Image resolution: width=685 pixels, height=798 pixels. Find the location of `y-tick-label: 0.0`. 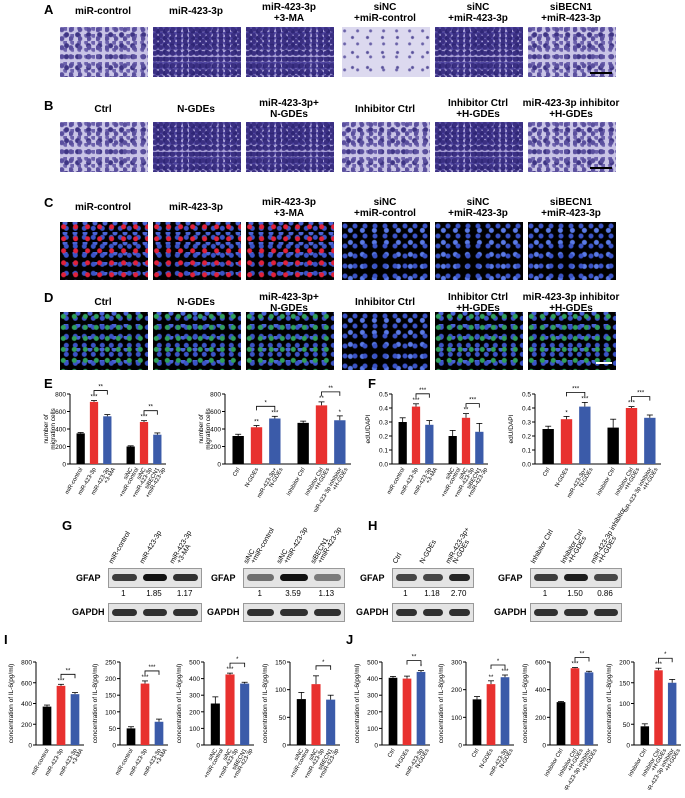

y-tick-label: 0.0 is located at coordinates (526, 465).